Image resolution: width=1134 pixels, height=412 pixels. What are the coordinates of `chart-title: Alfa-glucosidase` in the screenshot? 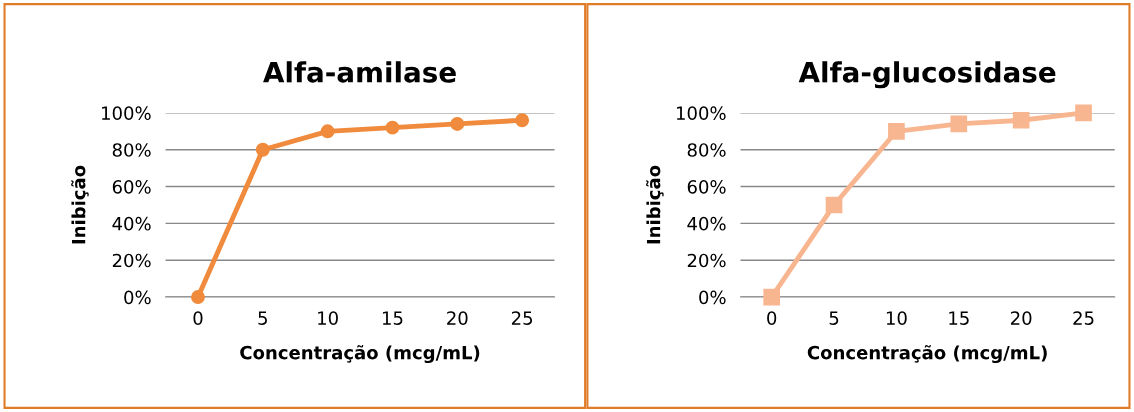 It's located at (927, 75).